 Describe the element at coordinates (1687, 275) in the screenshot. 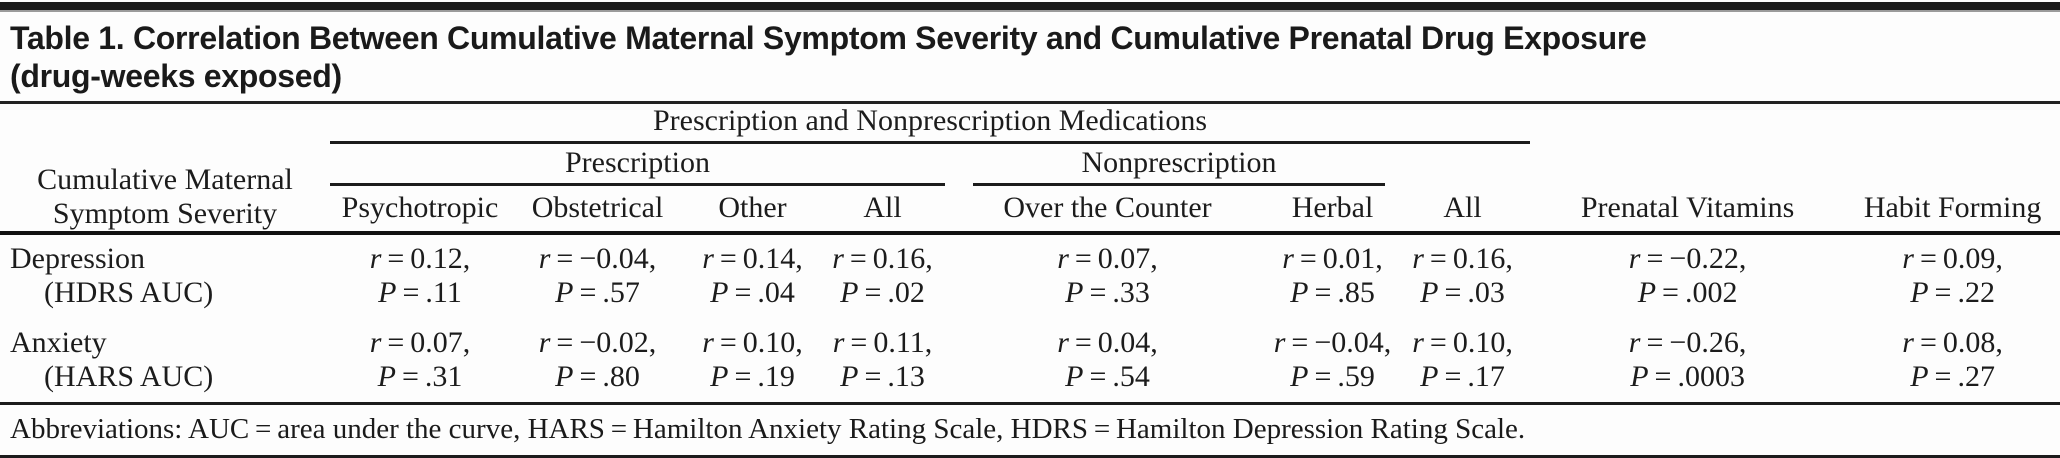

I see `data-cell: r = −0.22, P = .002` at that location.